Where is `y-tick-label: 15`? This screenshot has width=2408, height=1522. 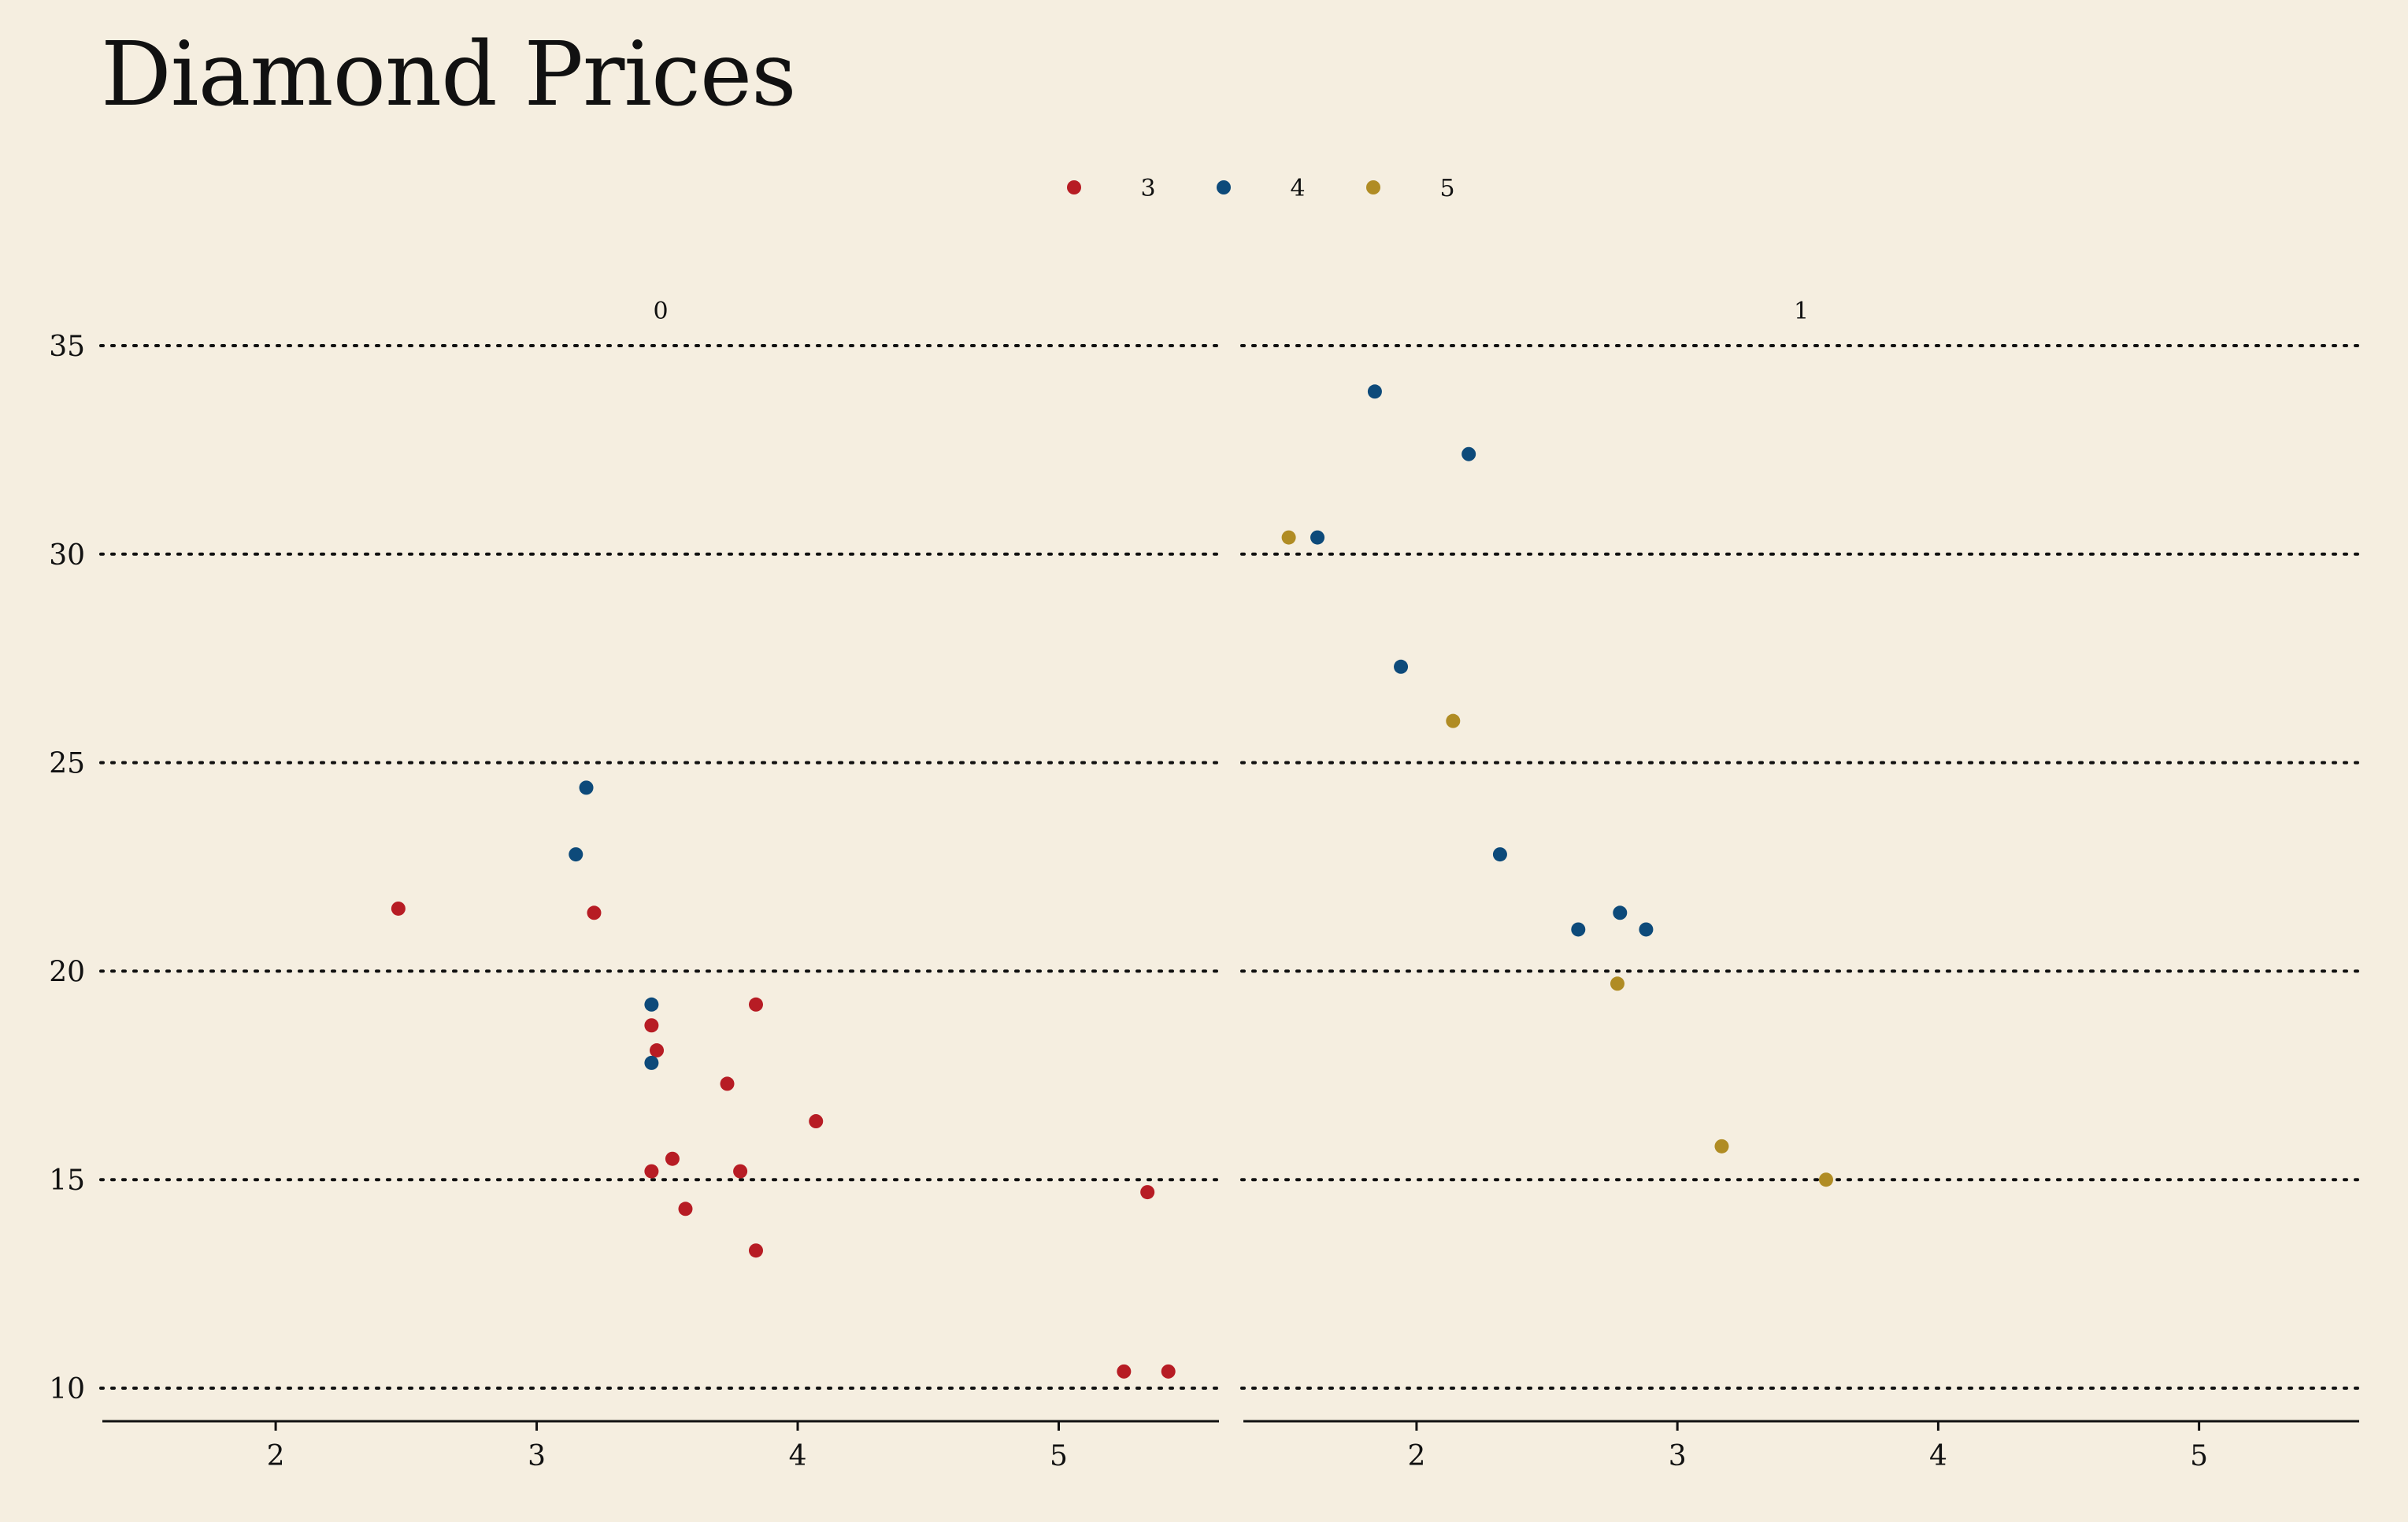 y-tick-label: 15 is located at coordinates (67, 1181).